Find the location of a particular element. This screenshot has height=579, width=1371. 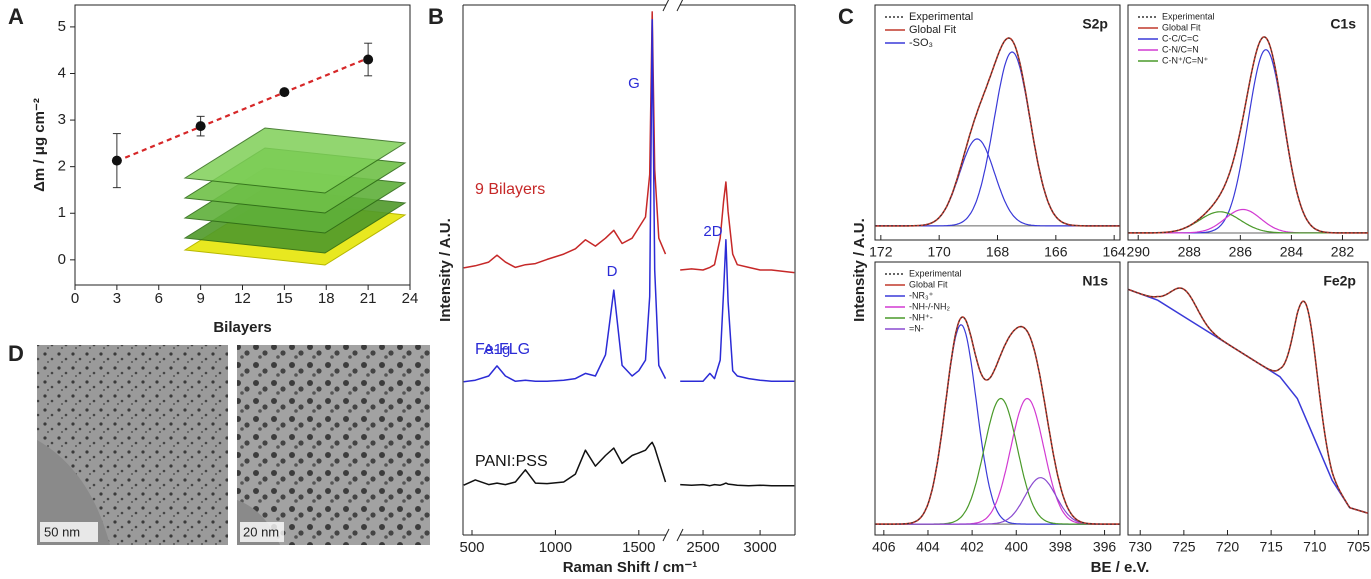

x-tick-label: 500 is located at coordinates (471, 547).